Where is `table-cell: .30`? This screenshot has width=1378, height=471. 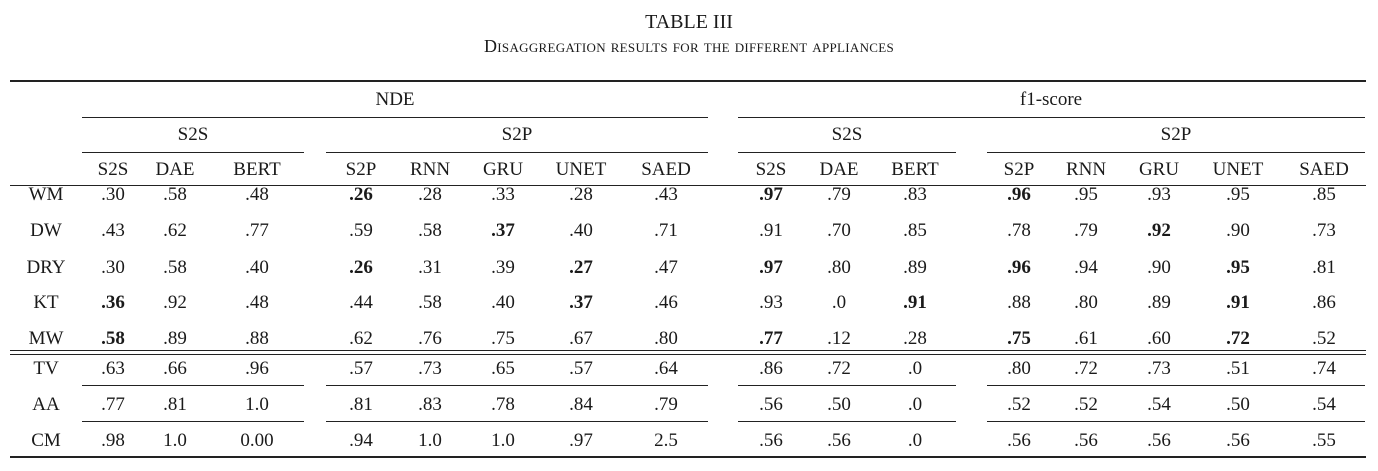
table-cell: .30 is located at coordinates (113, 267).